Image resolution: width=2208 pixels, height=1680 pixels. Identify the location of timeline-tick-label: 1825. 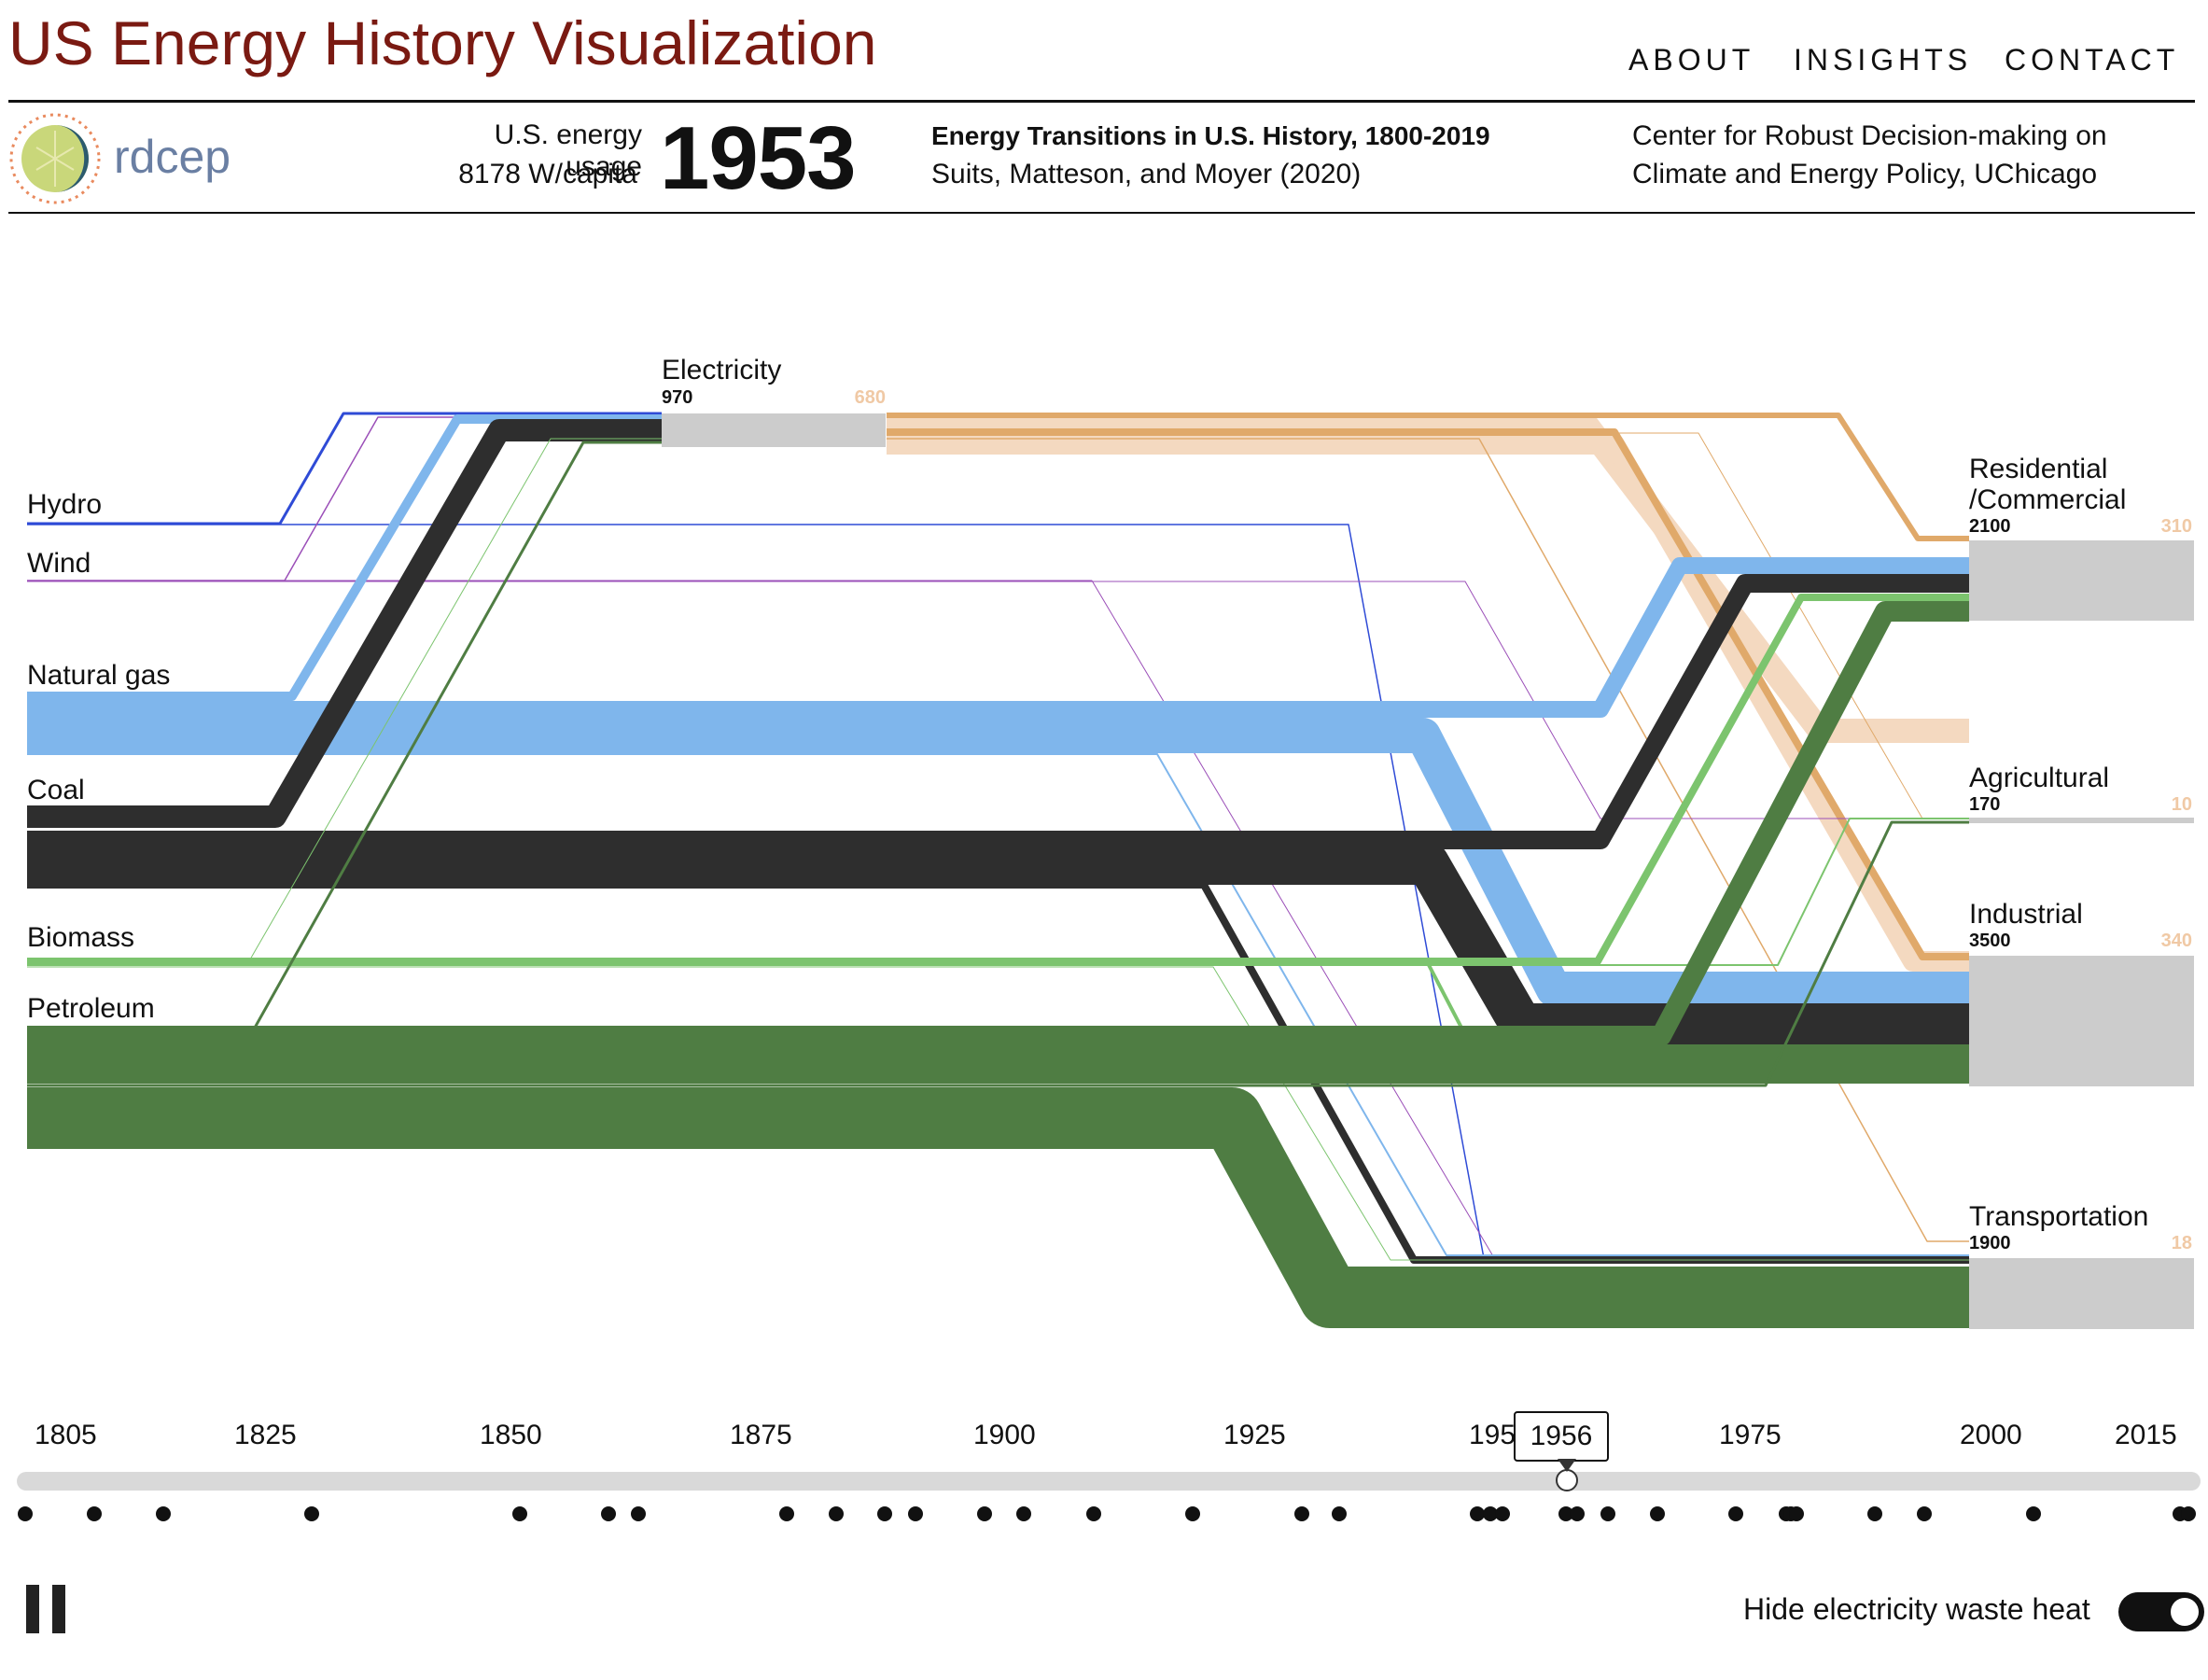
(265, 1435).